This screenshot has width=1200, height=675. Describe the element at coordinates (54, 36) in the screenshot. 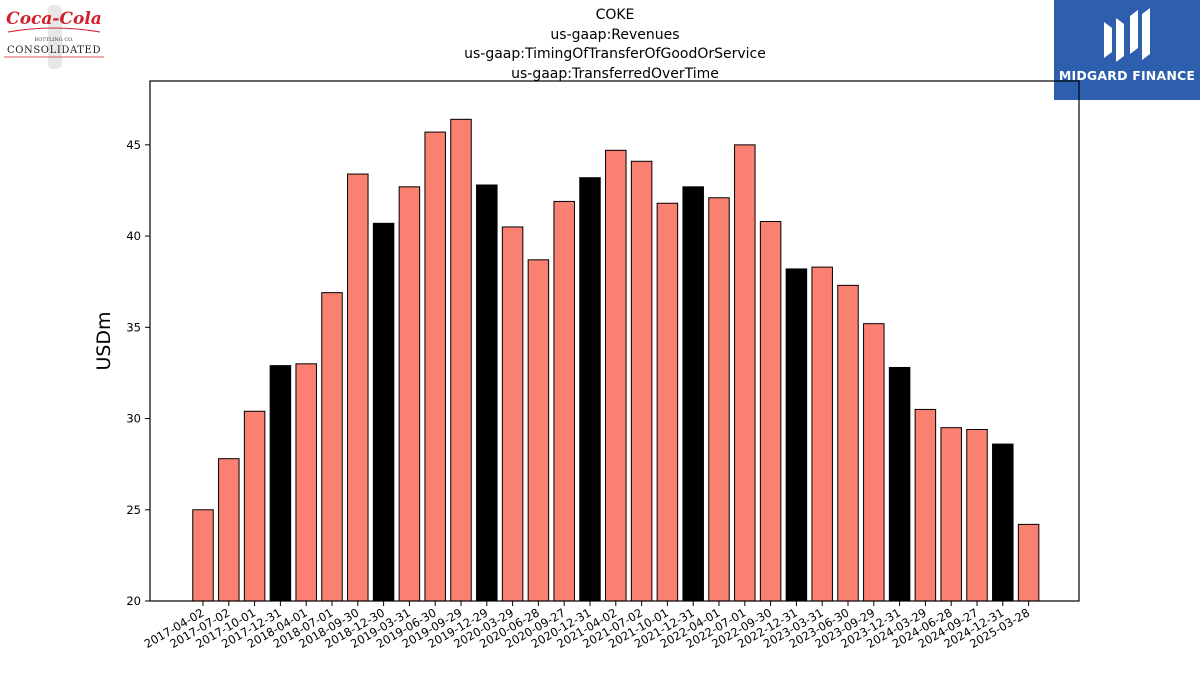

I see `coca-cola-consolidated-logo: Coca-Cola BOTTLING CO. CONSOLIDATED` at that location.